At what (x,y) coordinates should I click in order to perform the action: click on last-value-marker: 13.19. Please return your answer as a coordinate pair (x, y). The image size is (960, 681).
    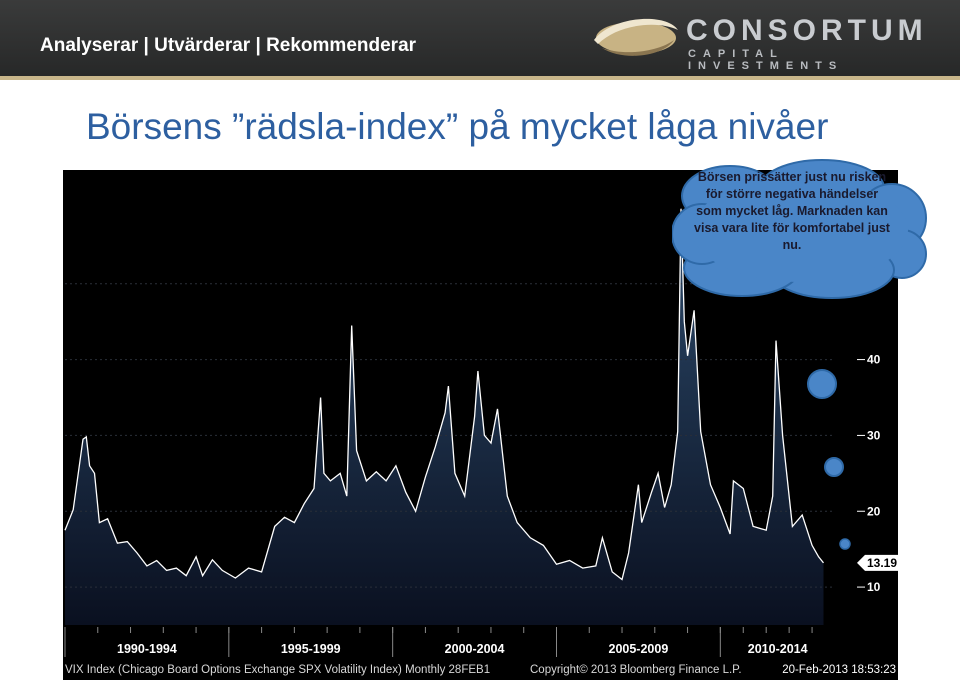
    Looking at the image, I should click on (877, 562).